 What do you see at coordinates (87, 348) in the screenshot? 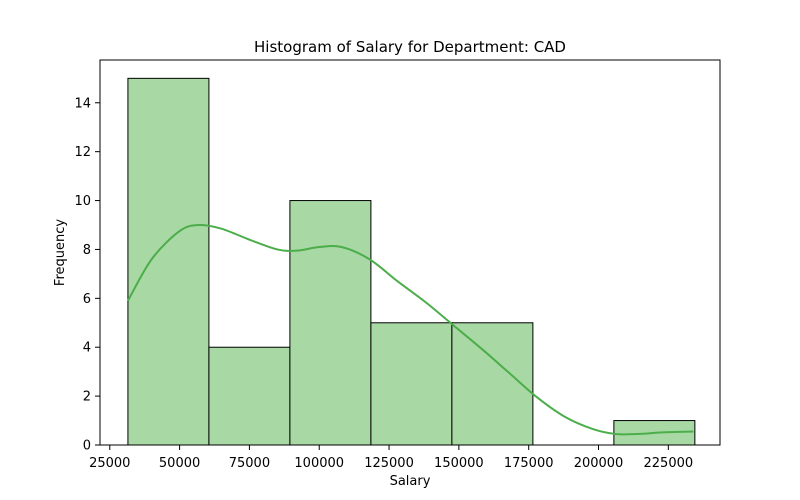
I see `y-tick-label: 4` at bounding box center [87, 348].